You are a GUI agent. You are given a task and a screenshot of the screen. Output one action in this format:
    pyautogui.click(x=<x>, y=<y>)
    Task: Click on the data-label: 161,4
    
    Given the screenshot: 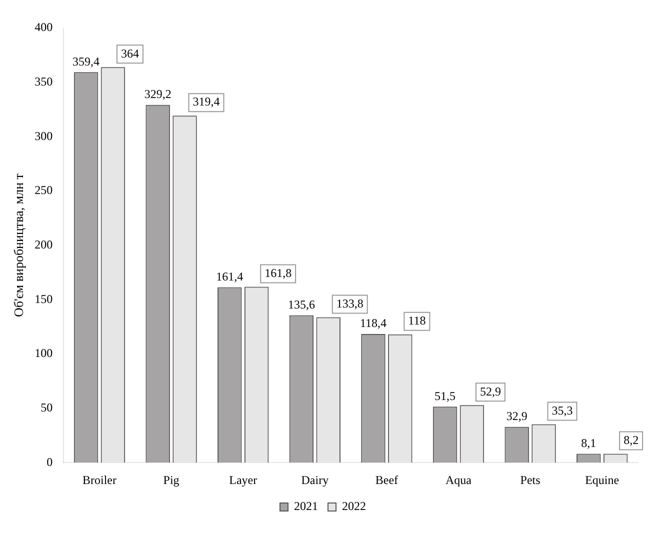 What is the action you would take?
    pyautogui.click(x=230, y=276)
    